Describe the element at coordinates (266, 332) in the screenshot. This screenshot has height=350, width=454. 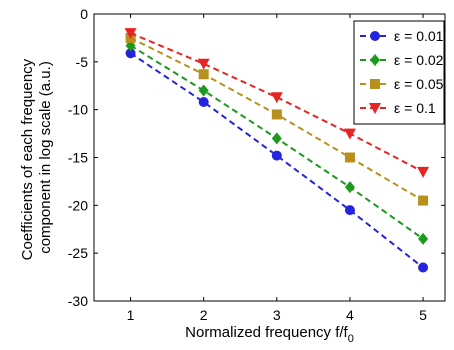
I see `x-axis-label-main: Normalized frequency f/f` at that location.